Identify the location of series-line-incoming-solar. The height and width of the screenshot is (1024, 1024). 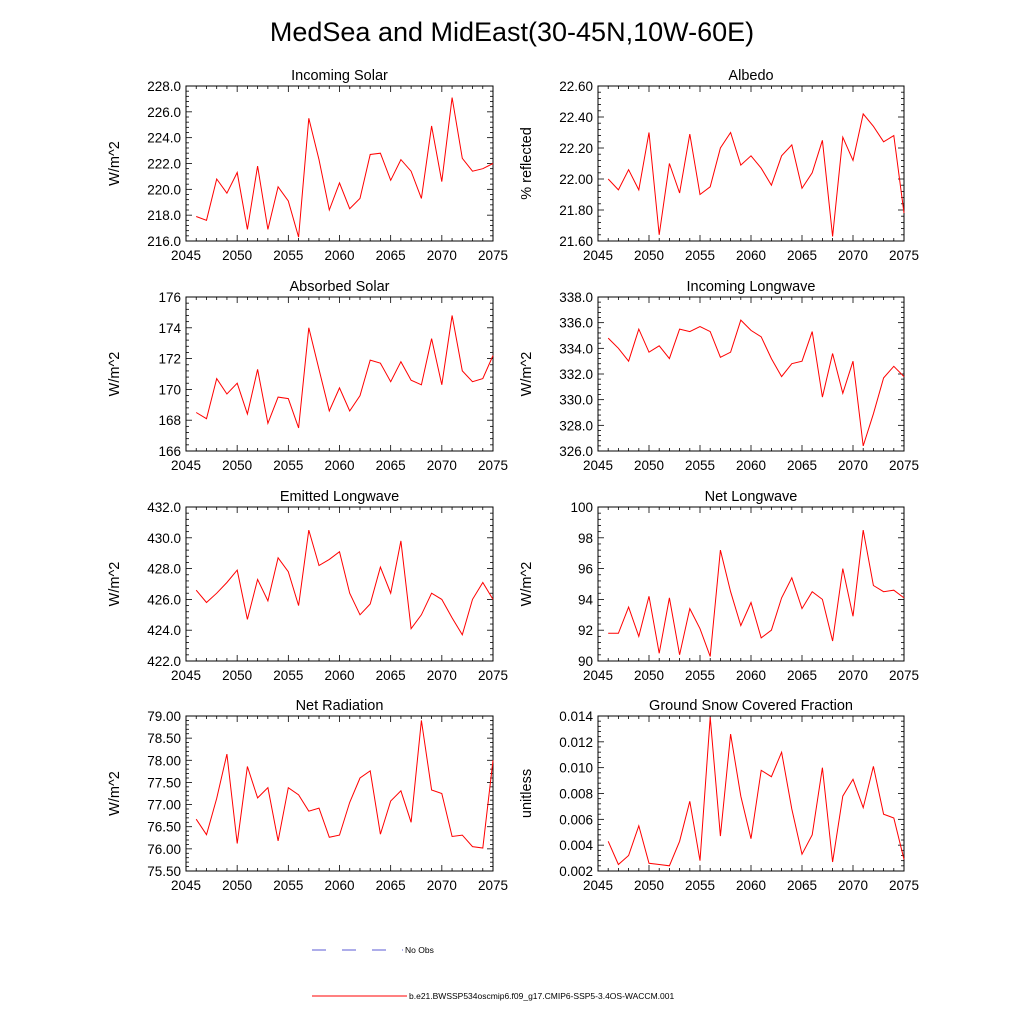
(345, 167).